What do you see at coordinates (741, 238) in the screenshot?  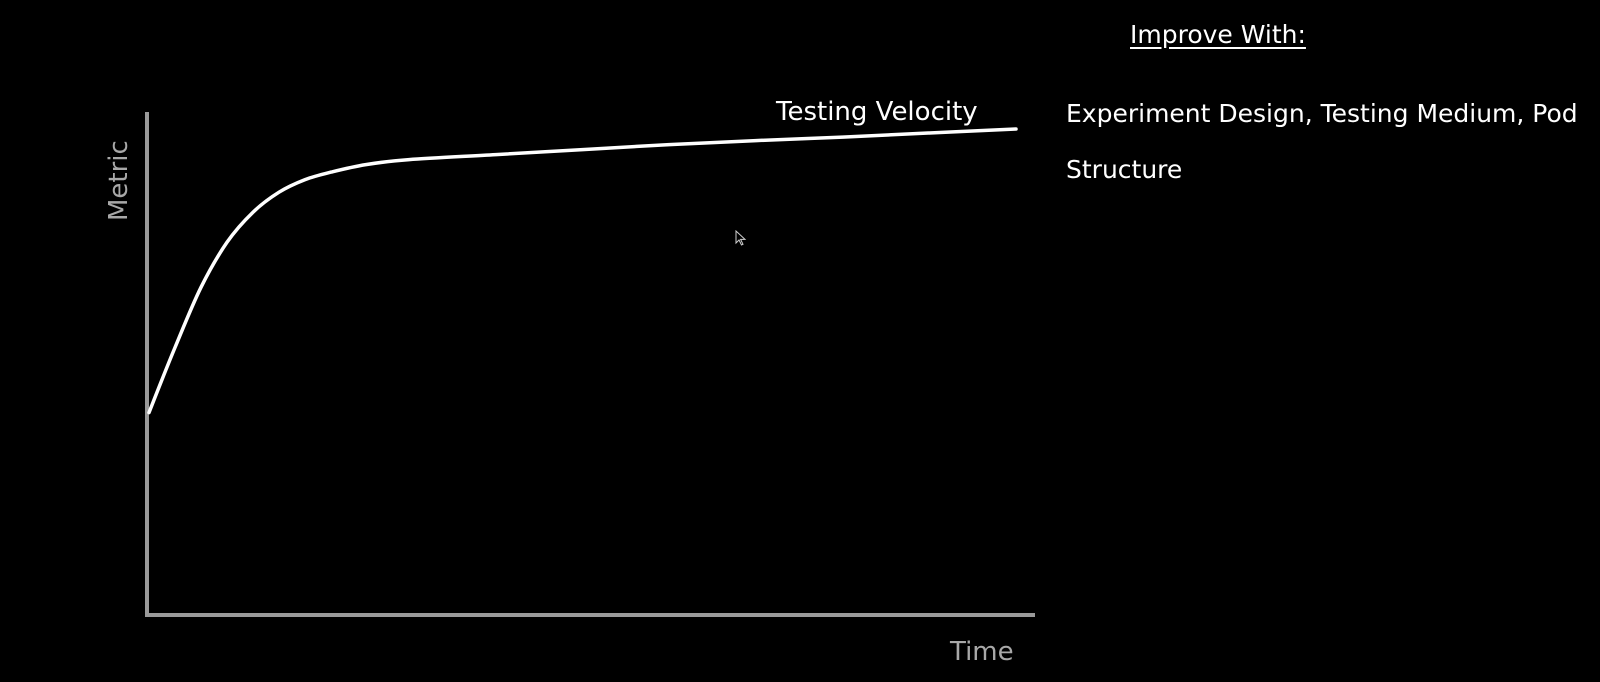 I see `mouse-pointer-icon` at bounding box center [741, 238].